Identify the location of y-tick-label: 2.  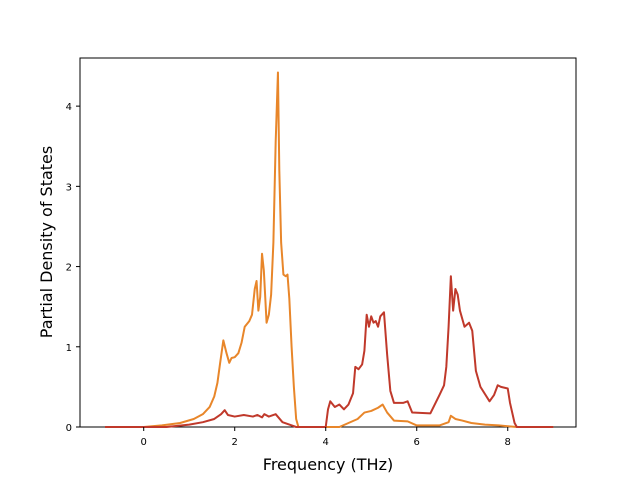
(69, 268).